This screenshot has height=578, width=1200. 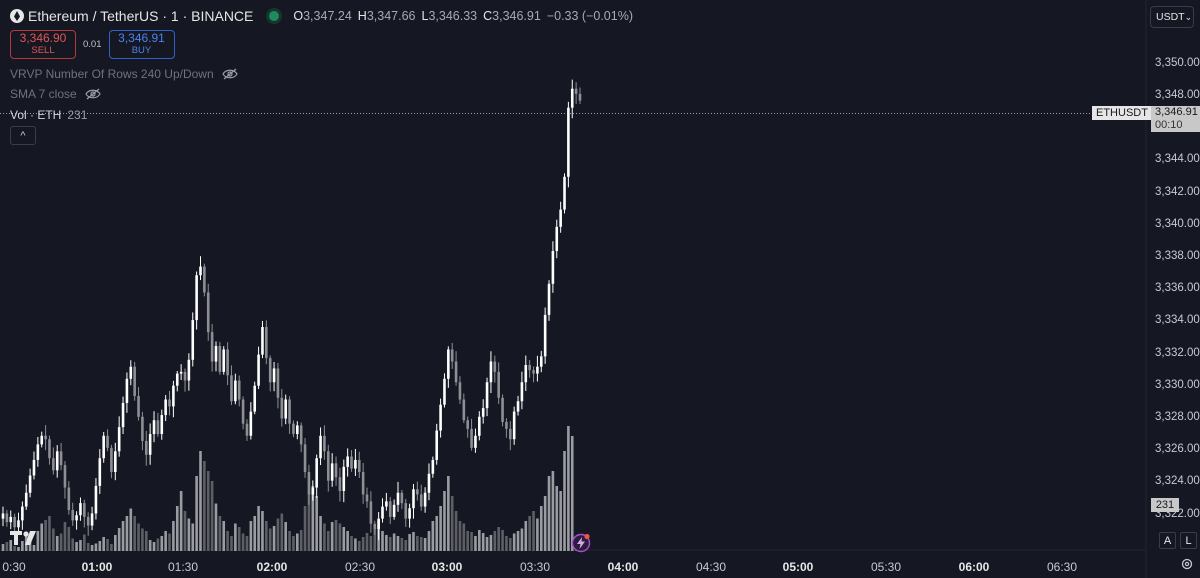 I want to click on volume-legend: Vol · ETH 231, so click(x=48, y=115).